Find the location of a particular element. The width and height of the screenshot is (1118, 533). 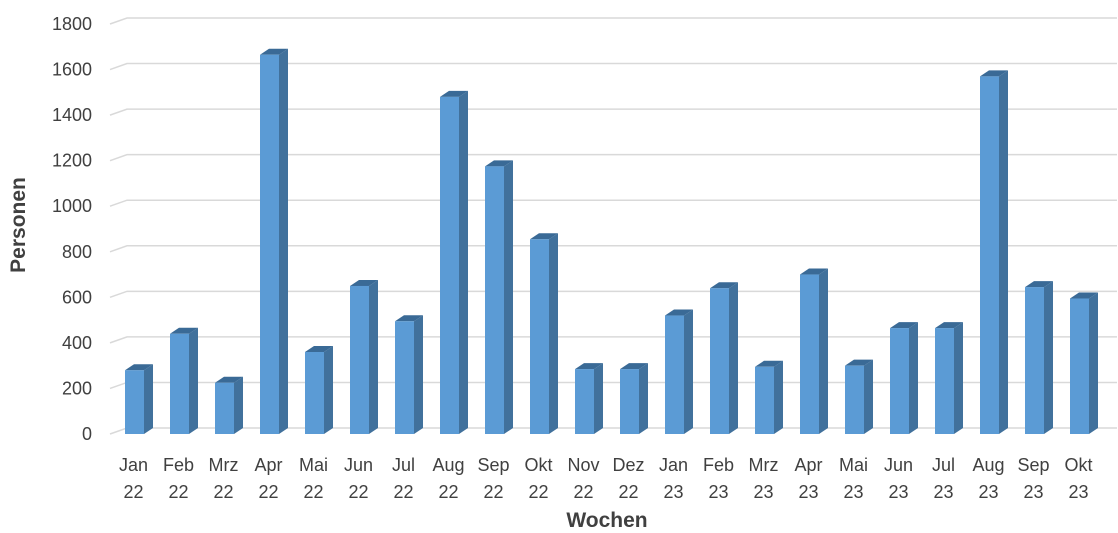

x-tick-label: Okt 23 is located at coordinates (1078, 478).